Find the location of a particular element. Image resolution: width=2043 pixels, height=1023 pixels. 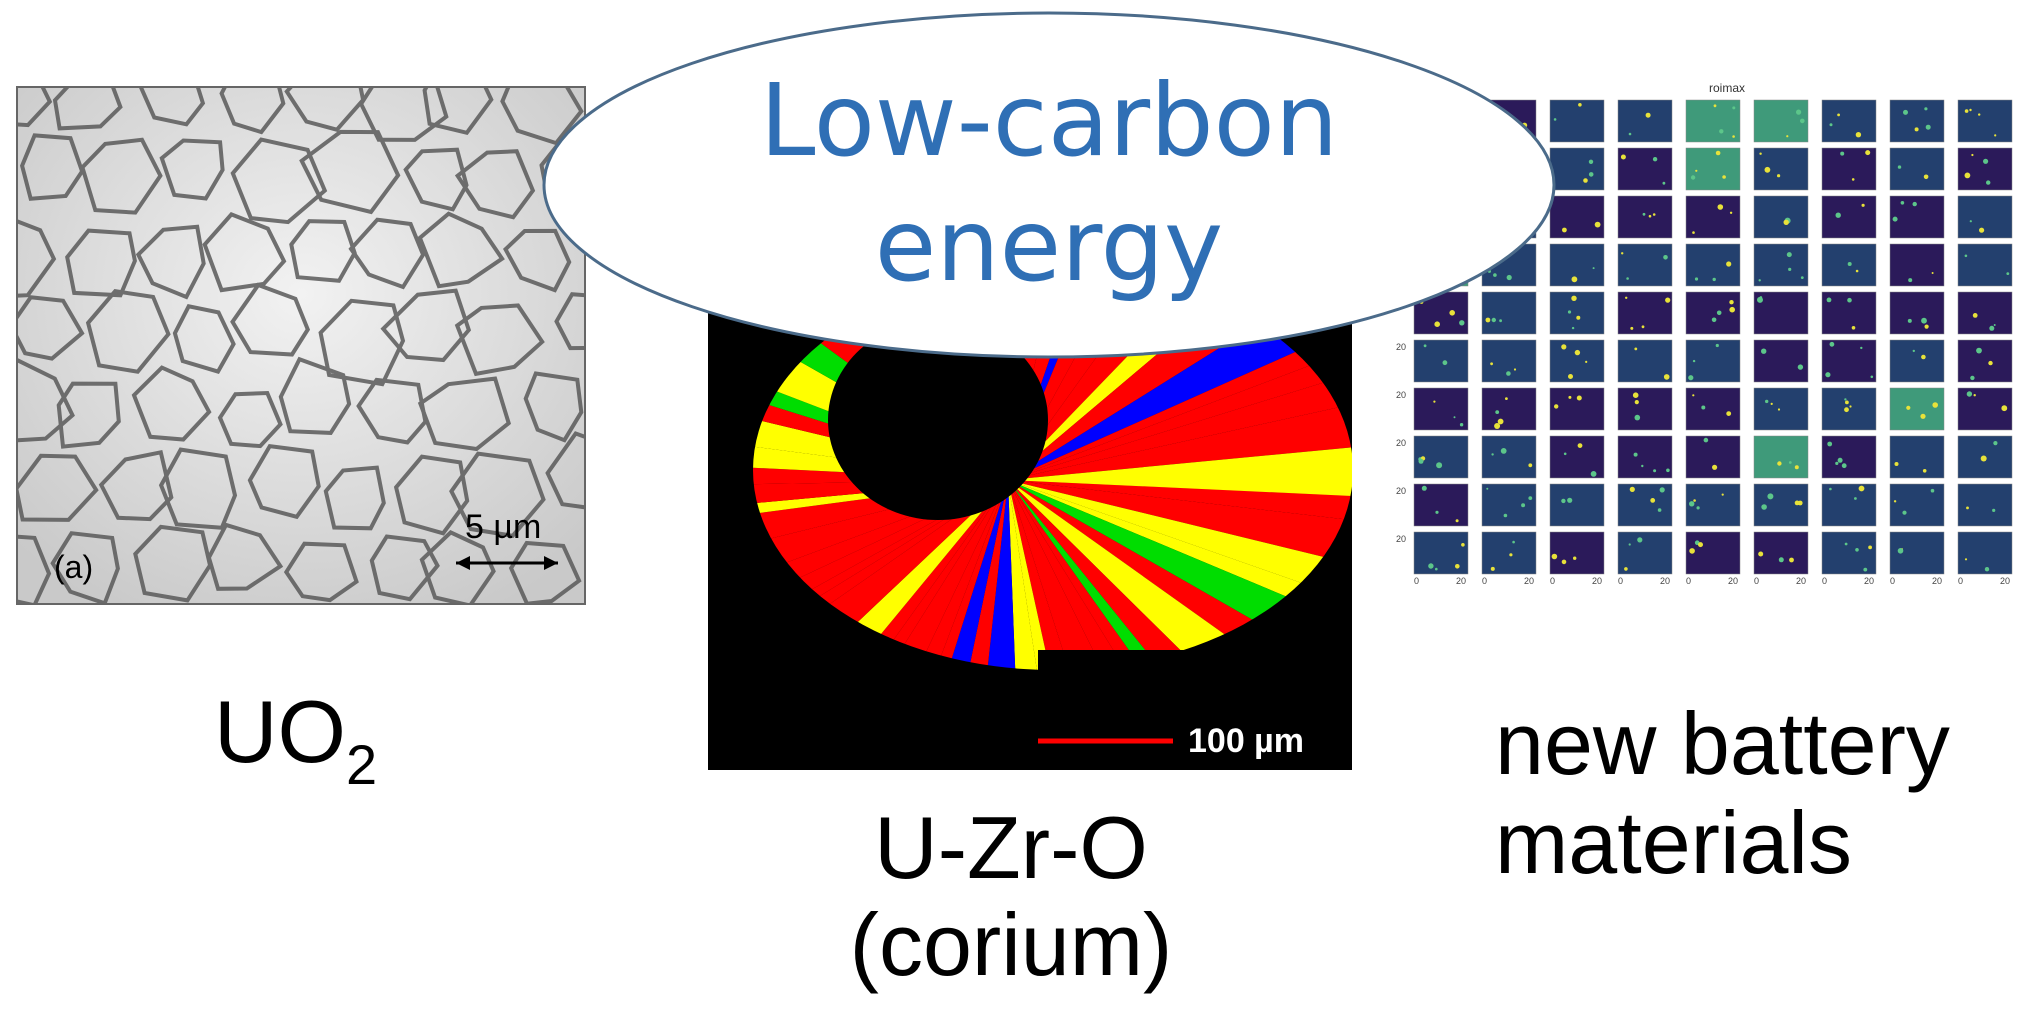

uo2-caption-main: UO is located at coordinates (280, 731).